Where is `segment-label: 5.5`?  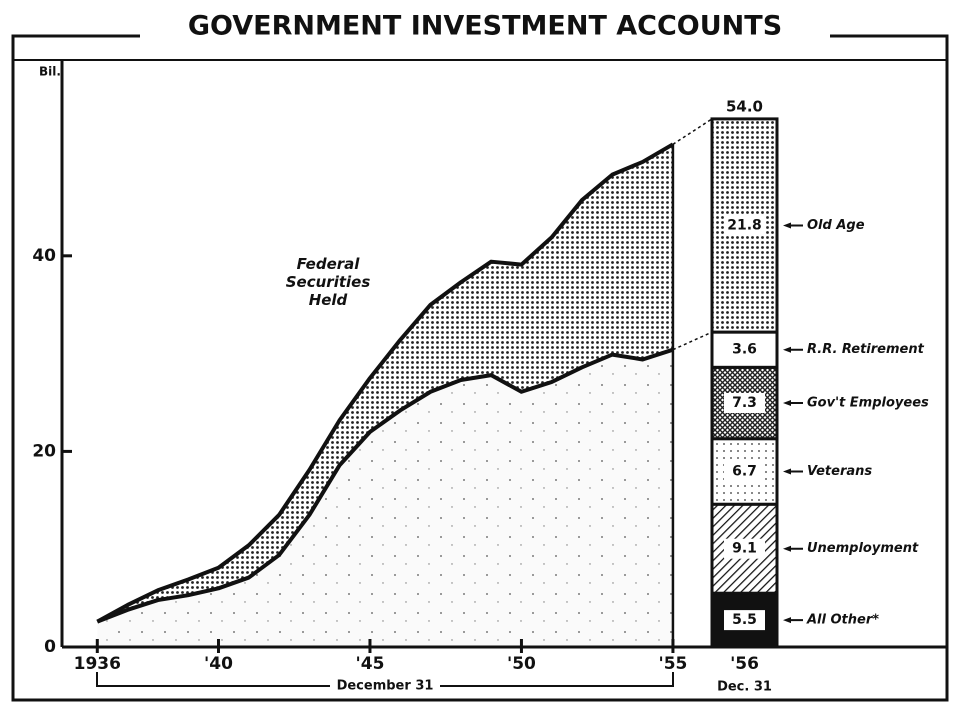 segment-label: 5.5 is located at coordinates (744, 620).